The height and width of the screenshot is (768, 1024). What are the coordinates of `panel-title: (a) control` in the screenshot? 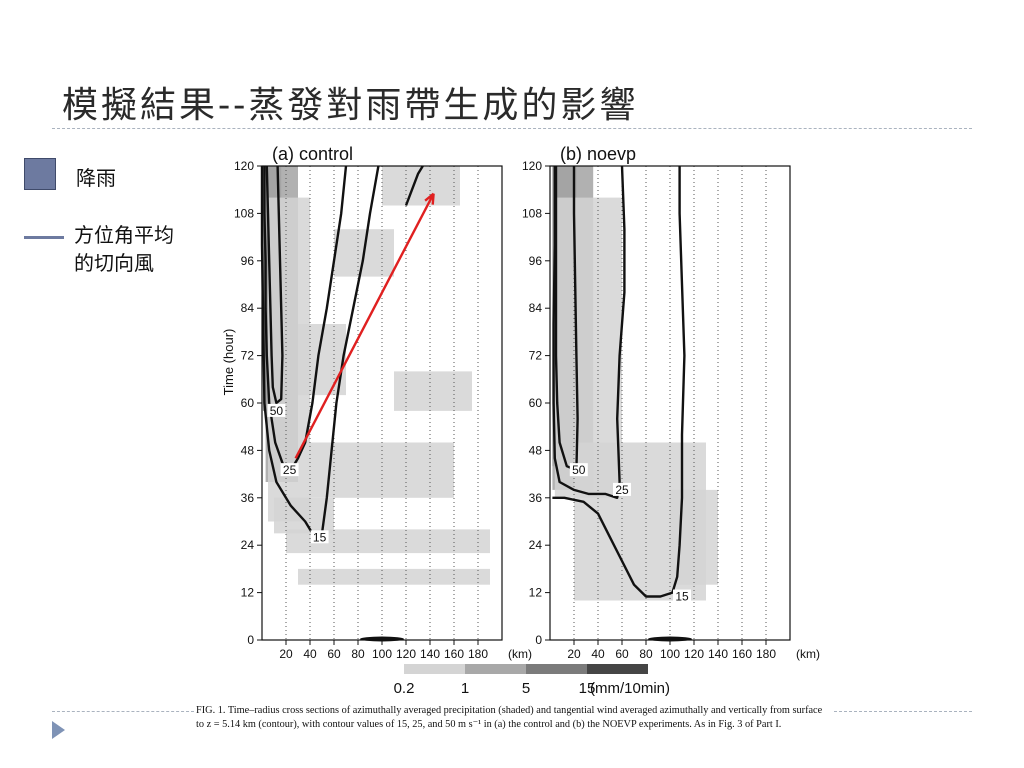 It's located at (312, 154).